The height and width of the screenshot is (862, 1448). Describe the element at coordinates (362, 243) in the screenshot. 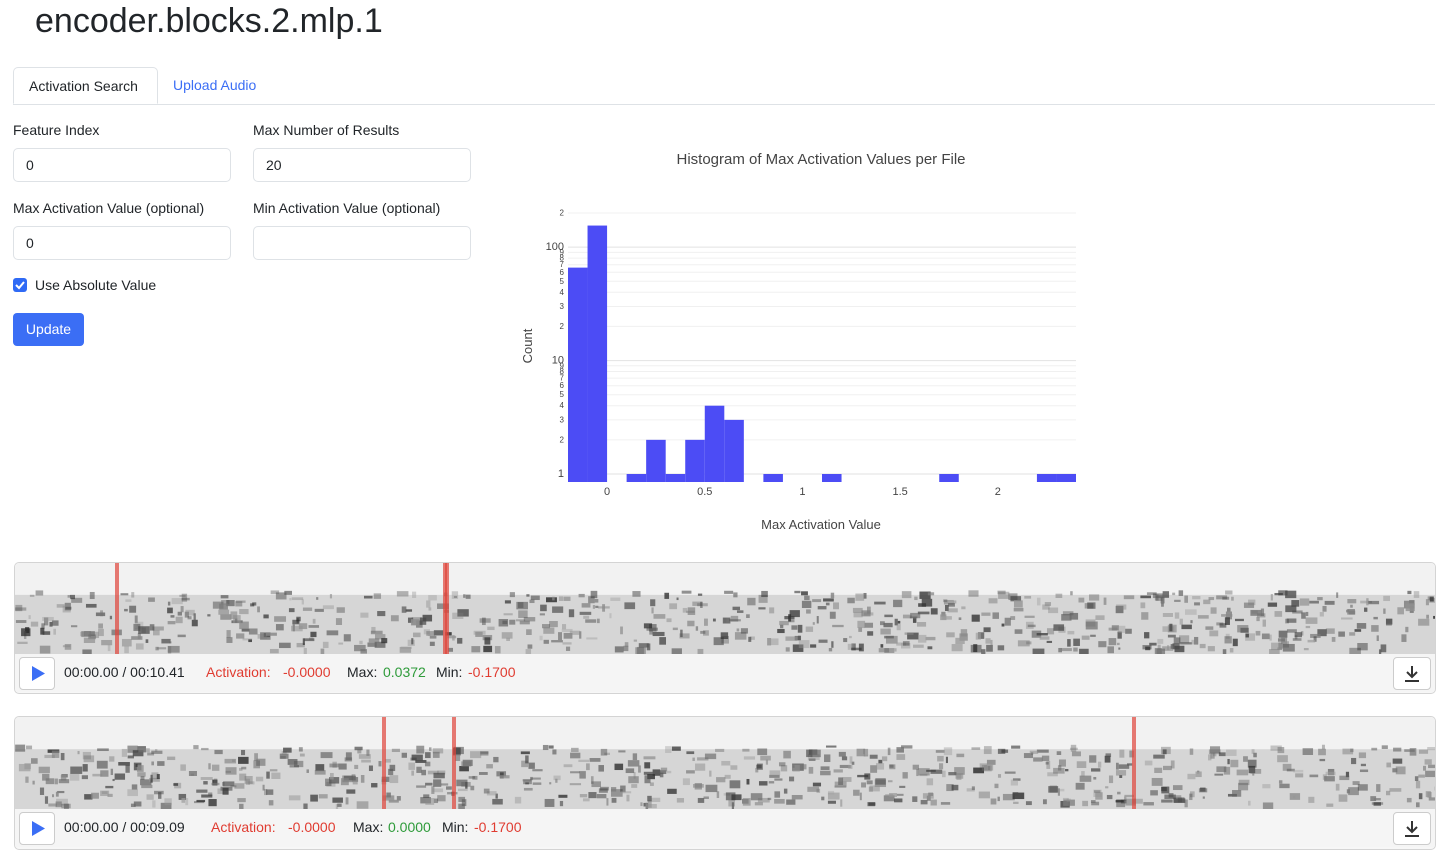

I see `text-input` at that location.